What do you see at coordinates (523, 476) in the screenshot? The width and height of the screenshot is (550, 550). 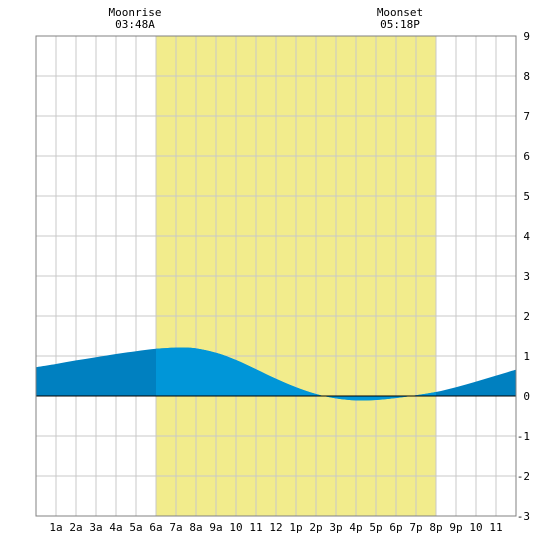 I see `y-tick-label: -2` at bounding box center [523, 476].